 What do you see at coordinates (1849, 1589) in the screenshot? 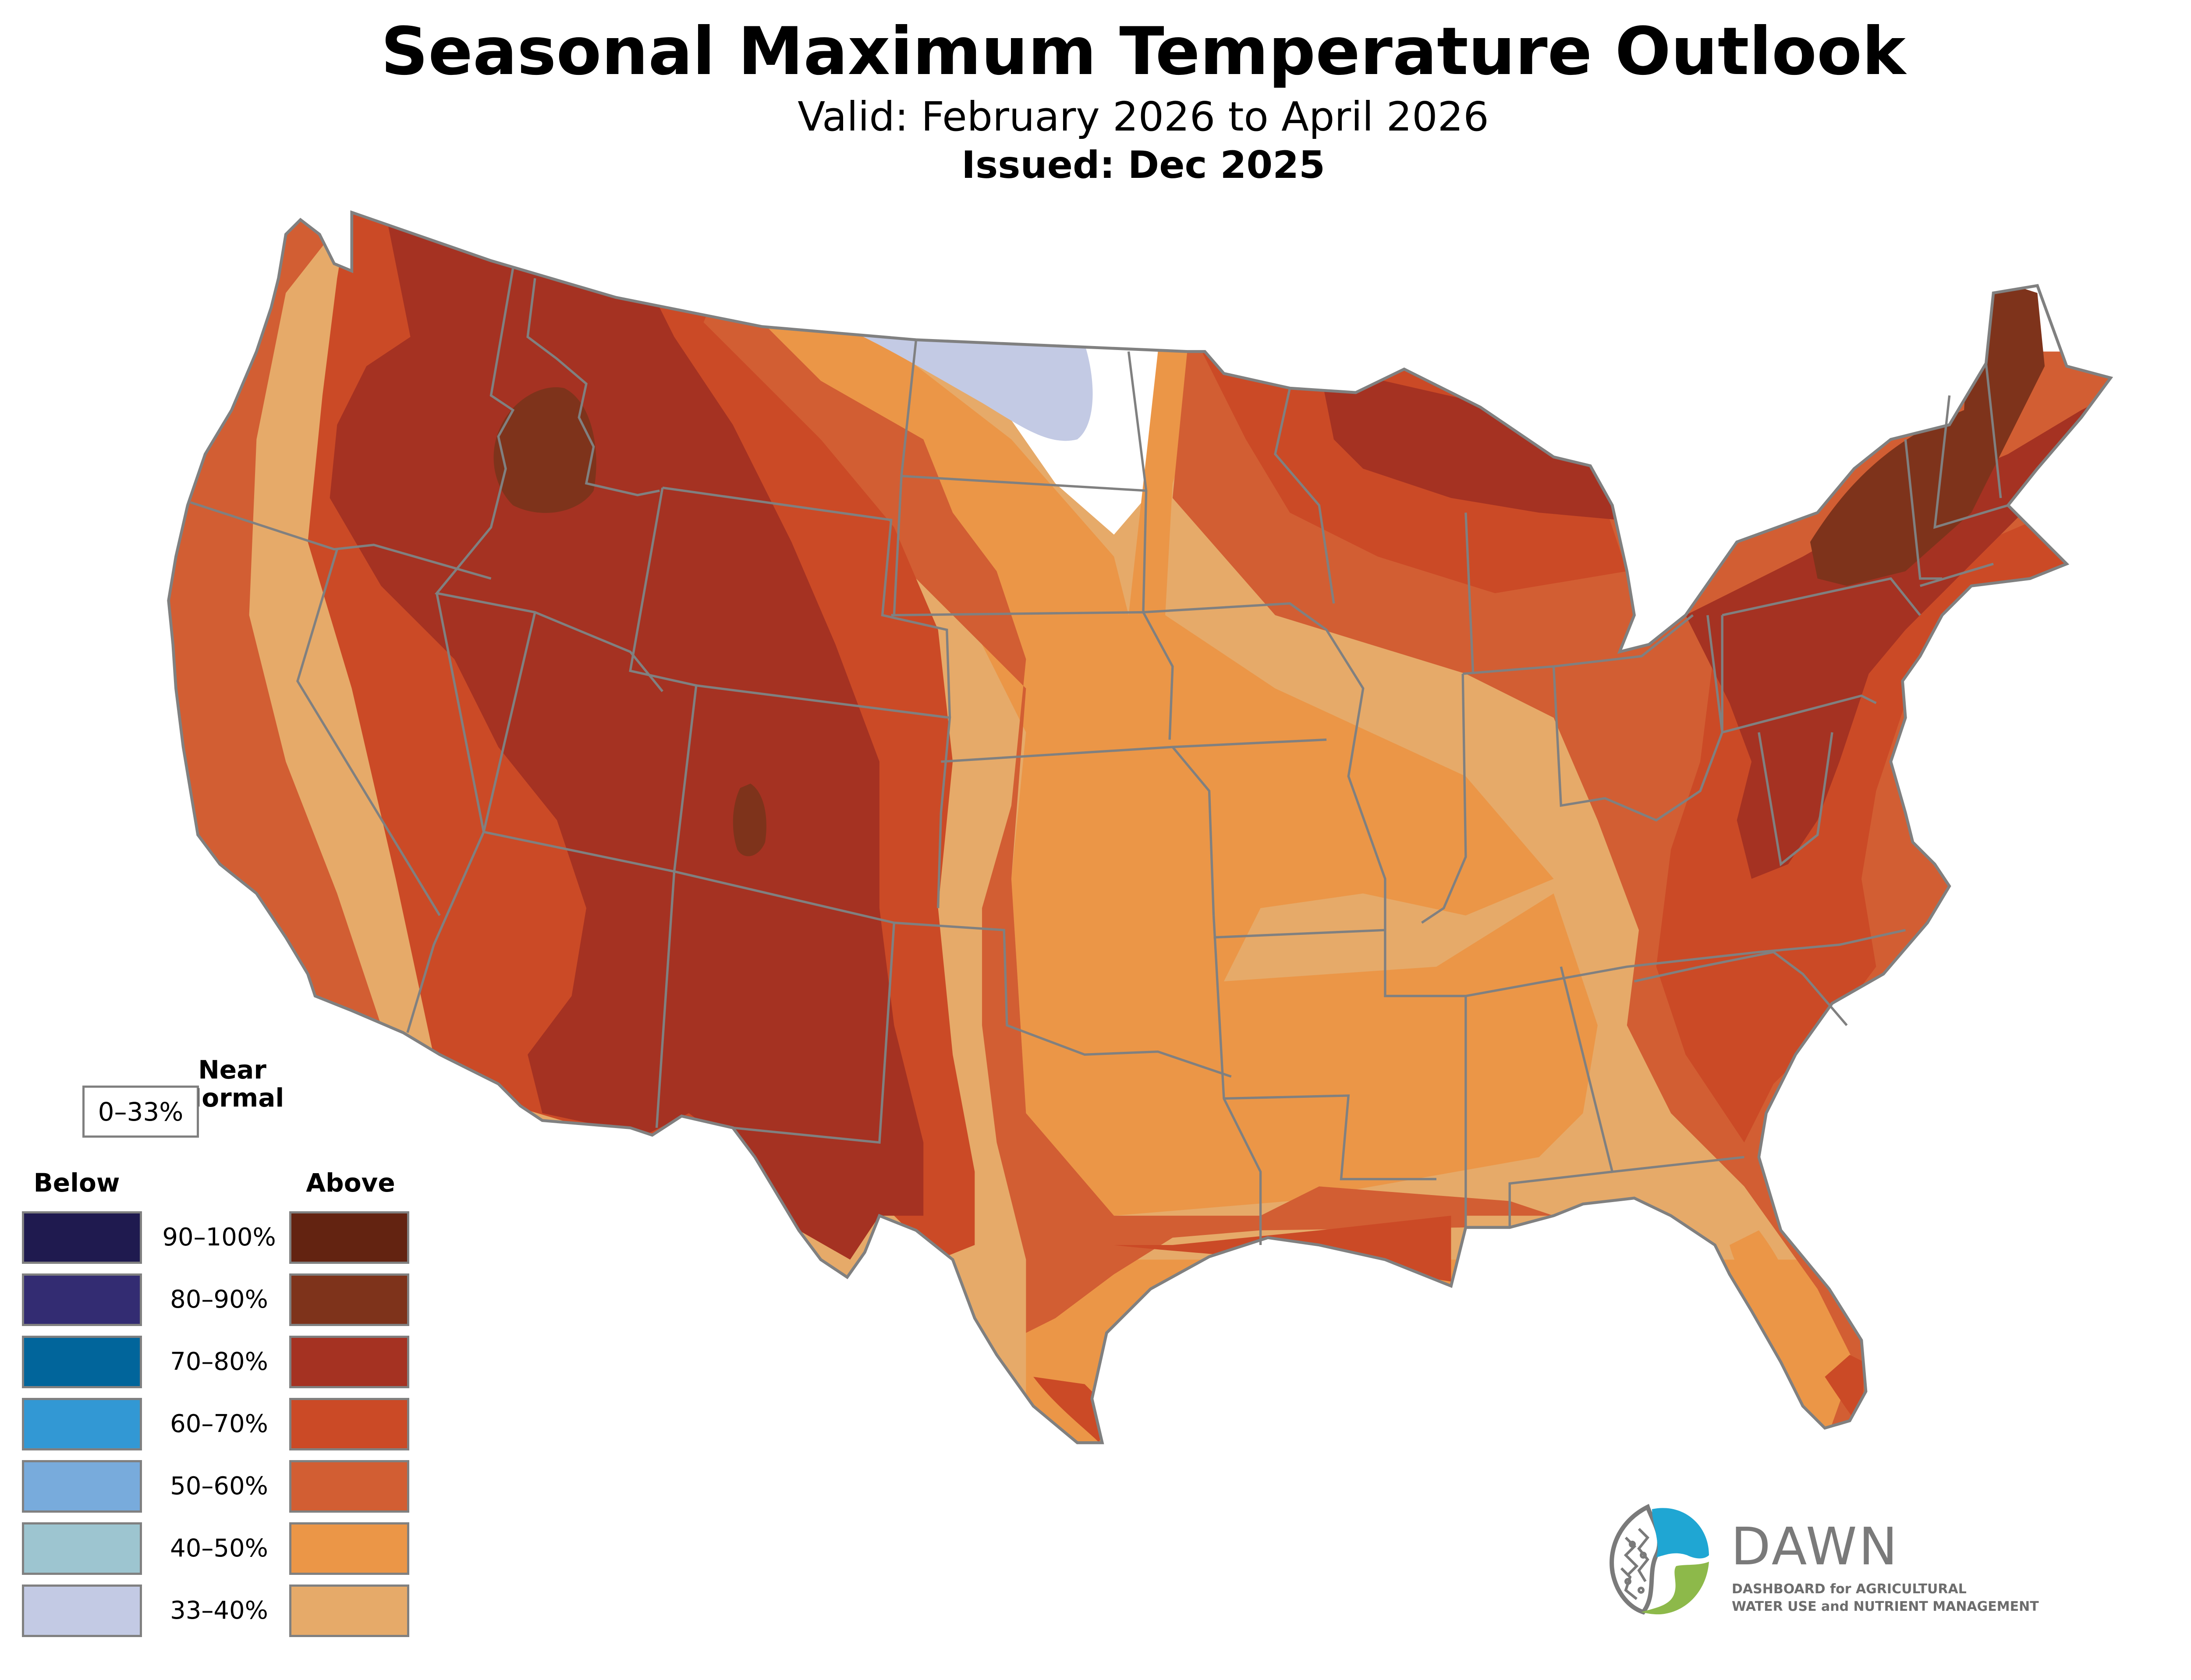
I see `dawn-logo-tagline-1: DASHBOARD for AGRICULTURAL` at bounding box center [1849, 1589].